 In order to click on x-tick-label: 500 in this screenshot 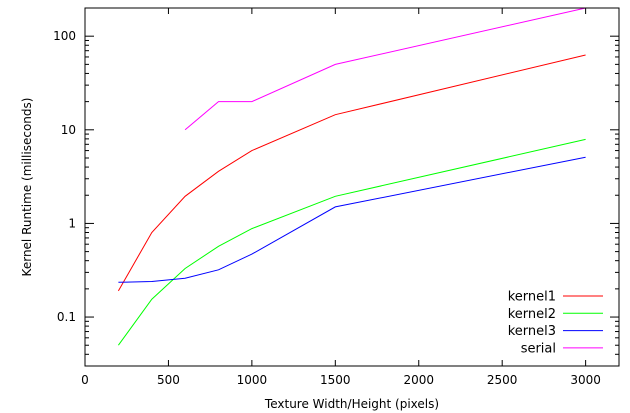, I will do `click(168, 380)`.